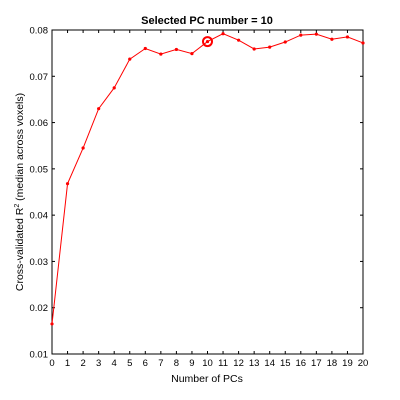  Describe the element at coordinates (39, 308) in the screenshot. I see `y-tick-label: 0.02` at that location.